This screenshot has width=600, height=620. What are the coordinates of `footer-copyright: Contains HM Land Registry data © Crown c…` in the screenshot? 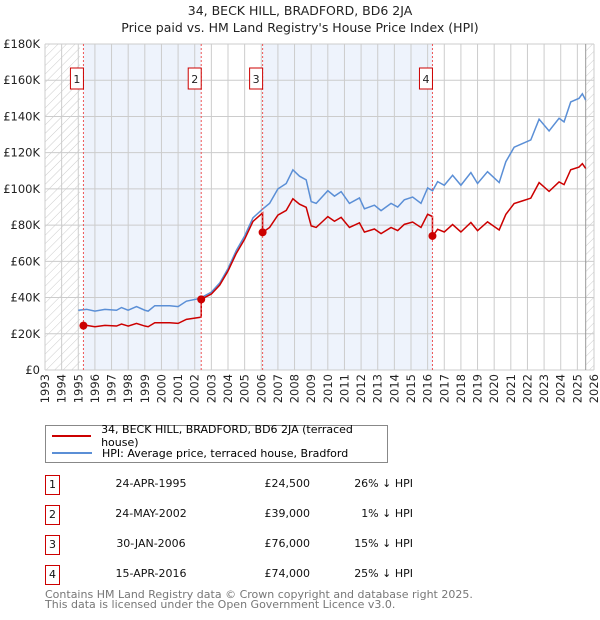 It's located at (259, 594).